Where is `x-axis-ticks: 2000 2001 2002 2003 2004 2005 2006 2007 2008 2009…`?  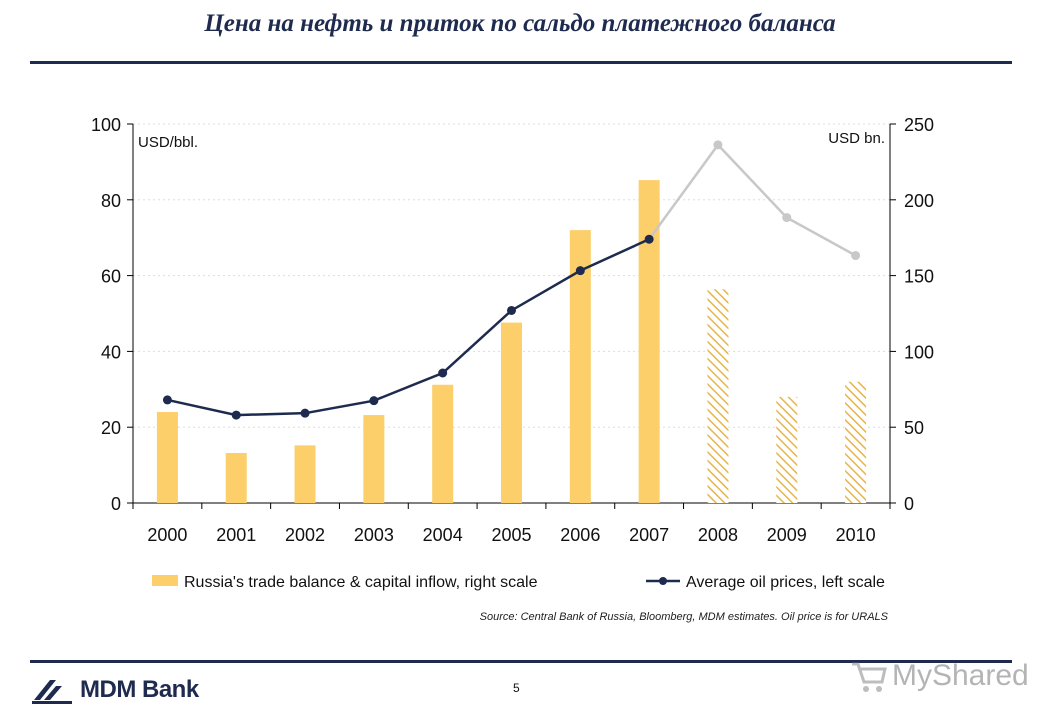 x-axis-ticks: 2000 2001 2002 2003 2004 2005 2006 2007 2008 2009… is located at coordinates (511, 535).